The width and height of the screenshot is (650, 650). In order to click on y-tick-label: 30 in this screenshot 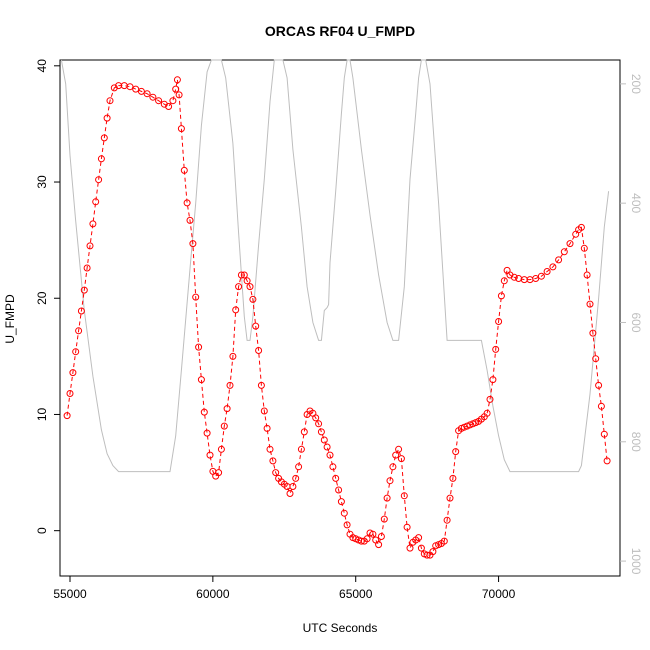, I will do `click(42, 182)`.